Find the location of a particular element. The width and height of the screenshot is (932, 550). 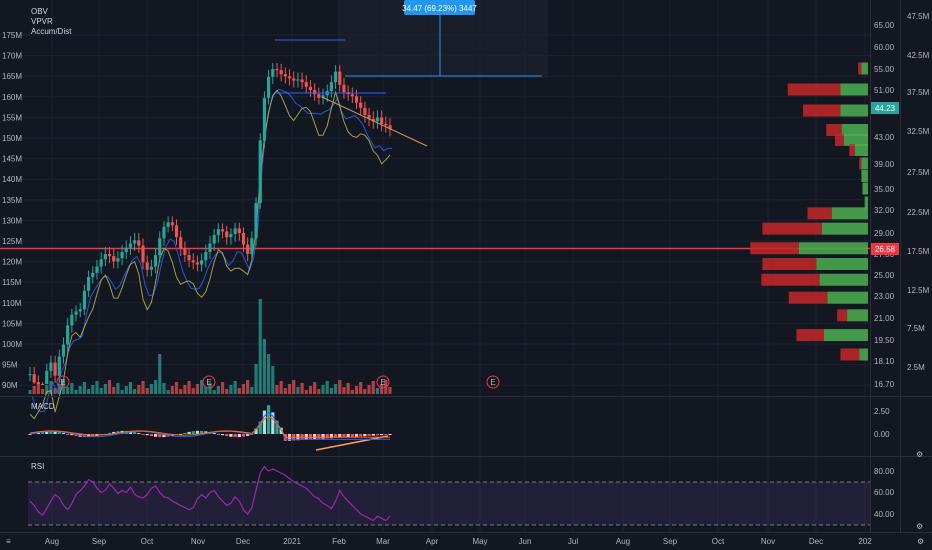

price-axis-label: 65.00 is located at coordinates (884, 25).